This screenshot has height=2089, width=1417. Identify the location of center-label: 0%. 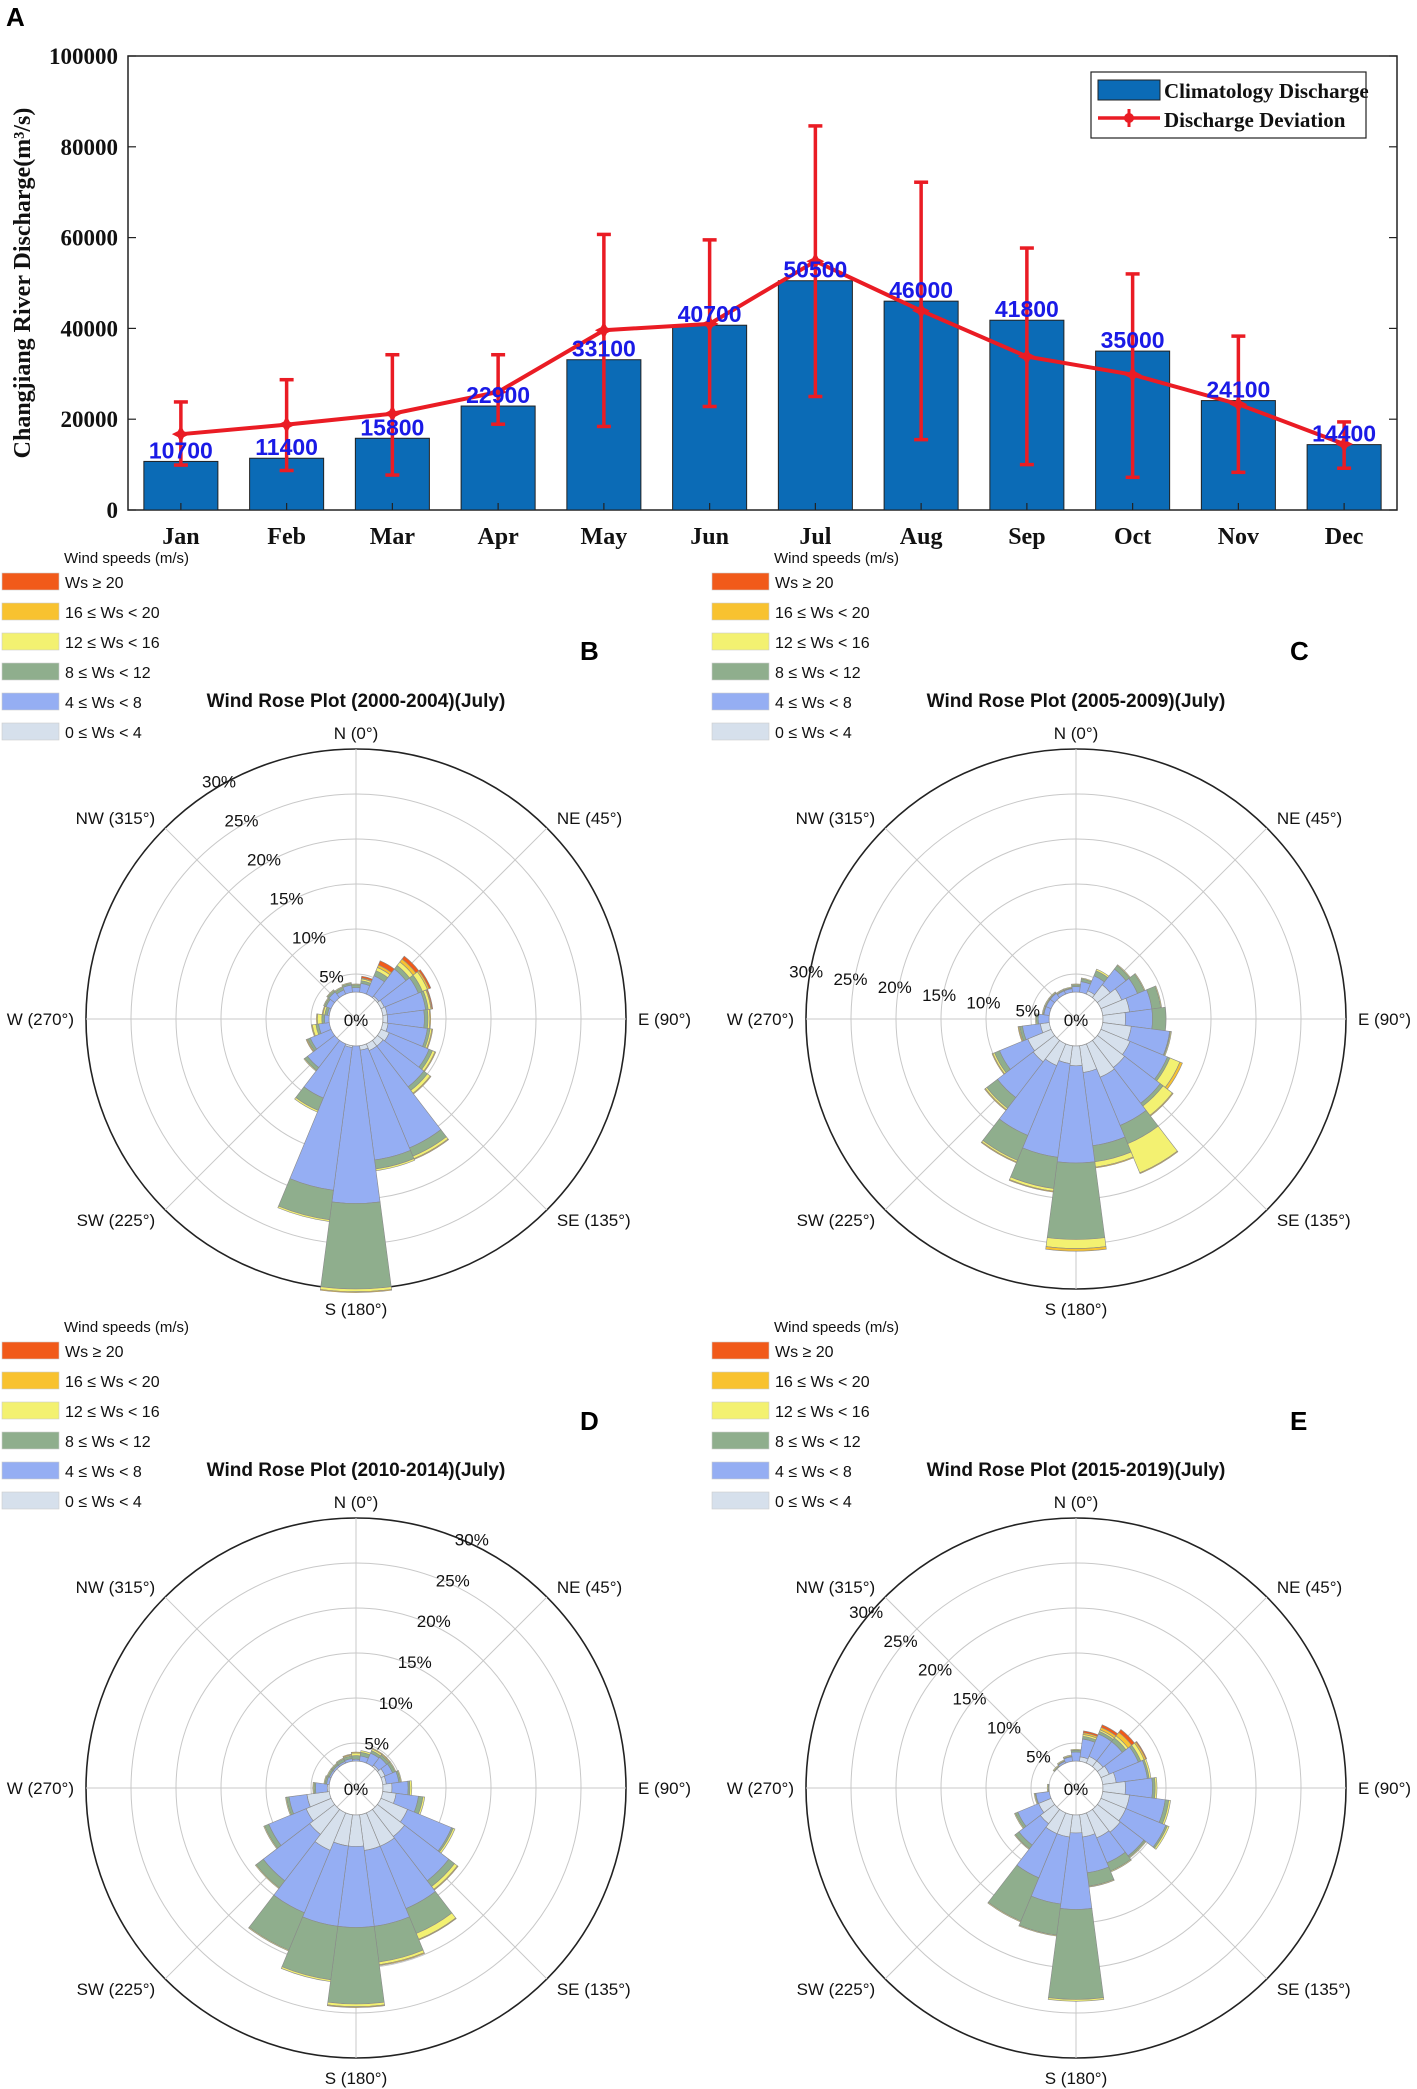
(356, 1789).